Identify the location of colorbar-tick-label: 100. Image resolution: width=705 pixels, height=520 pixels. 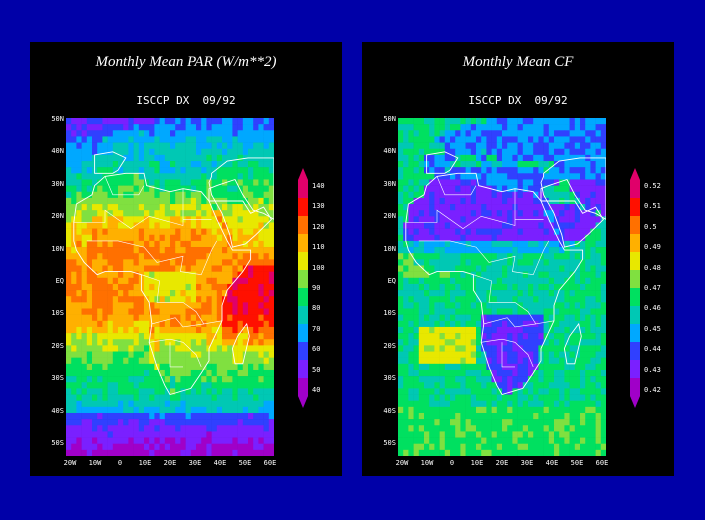
(318, 267).